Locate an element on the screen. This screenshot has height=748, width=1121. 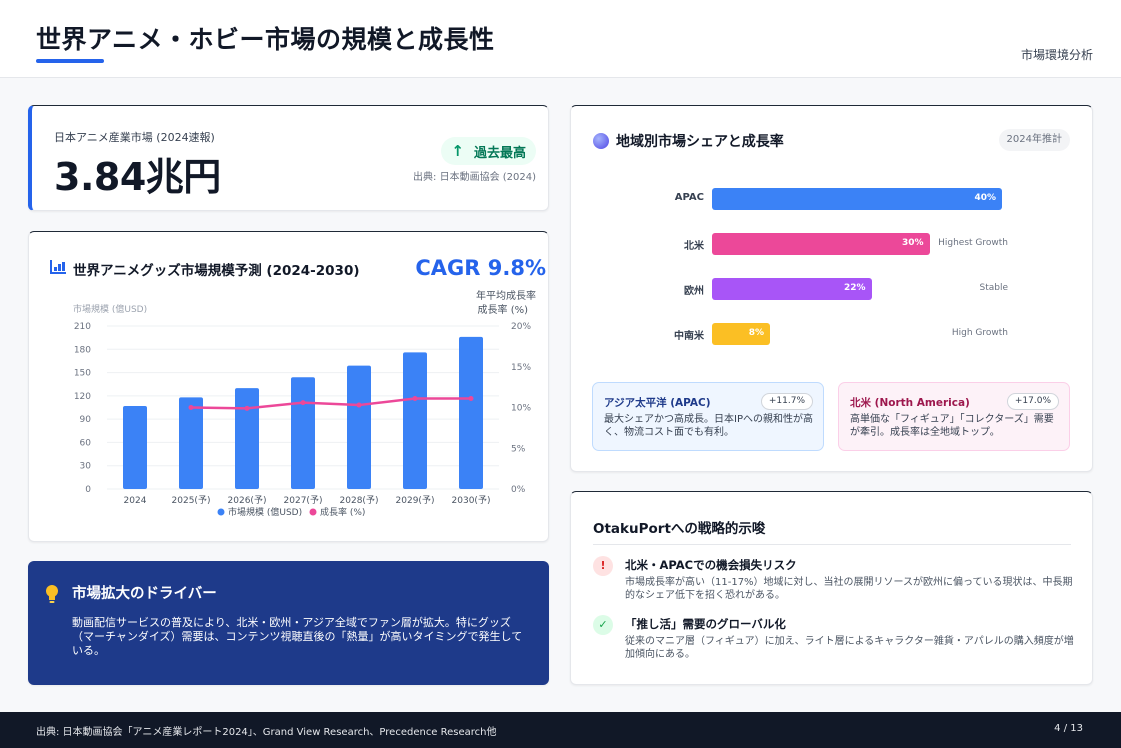
chart-title: 世界アニメグッズ市場規模予測 (2024-2030) is located at coordinates (216, 271).